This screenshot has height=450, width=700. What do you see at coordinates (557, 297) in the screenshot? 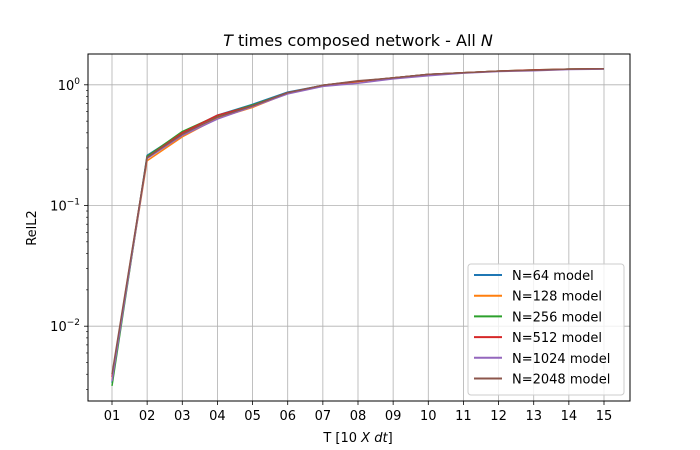
I see `legend-label: N=128 model` at bounding box center [557, 297].